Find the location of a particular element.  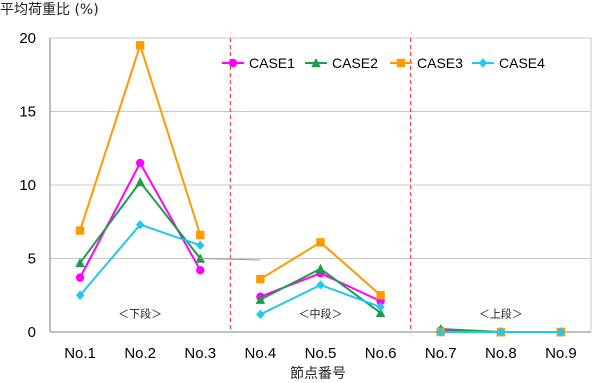

legend: CASE1 CASE2 CASE3 CASE4 is located at coordinates (383, 63).